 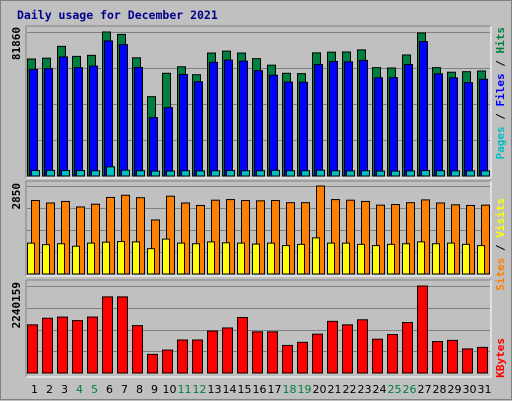 What do you see at coordinates (139, 389) in the screenshot?
I see `day-label-8: 8` at bounding box center [139, 389].